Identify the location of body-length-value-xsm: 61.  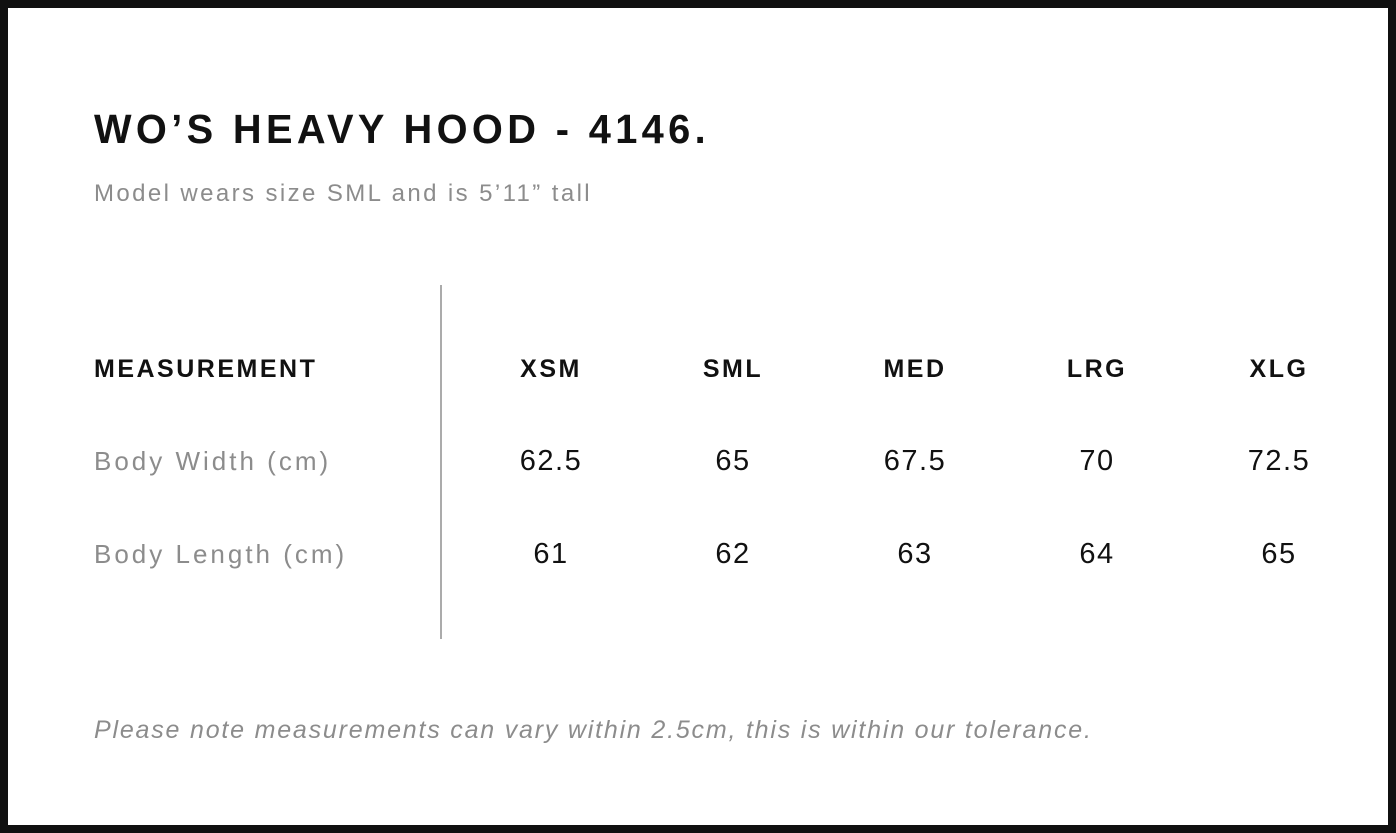
(551, 553).